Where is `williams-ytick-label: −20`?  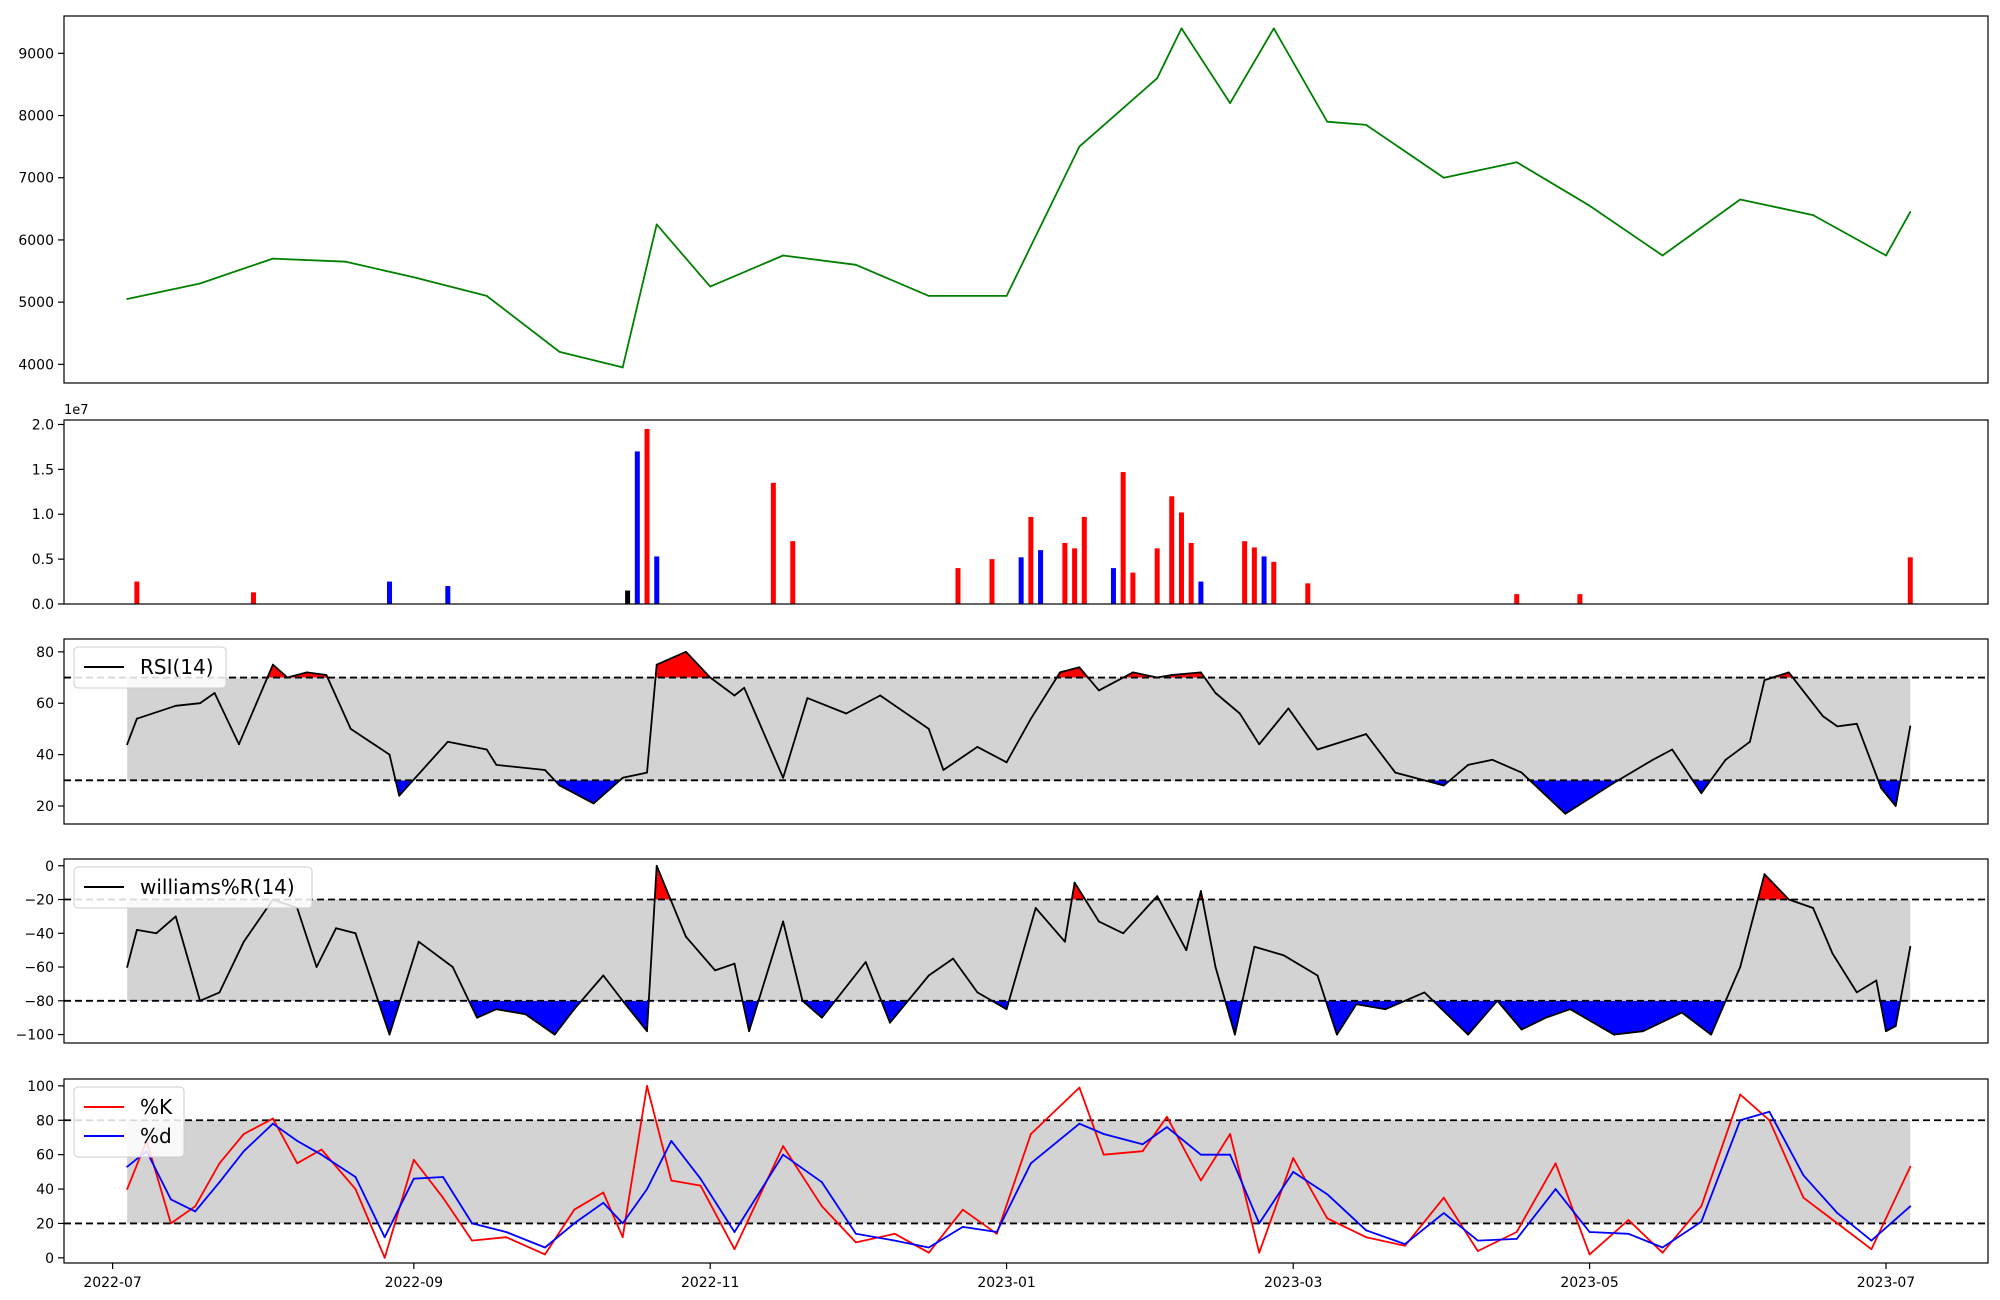 williams-ytick-label: −20 is located at coordinates (39, 901).